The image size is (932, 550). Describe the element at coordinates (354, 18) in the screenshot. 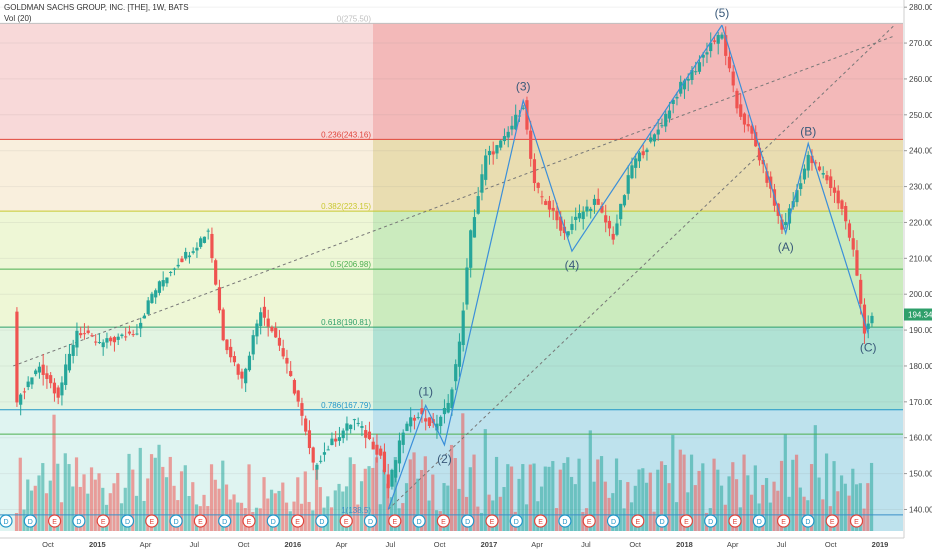

I see `fib-label-0: 0(275.50)` at that location.